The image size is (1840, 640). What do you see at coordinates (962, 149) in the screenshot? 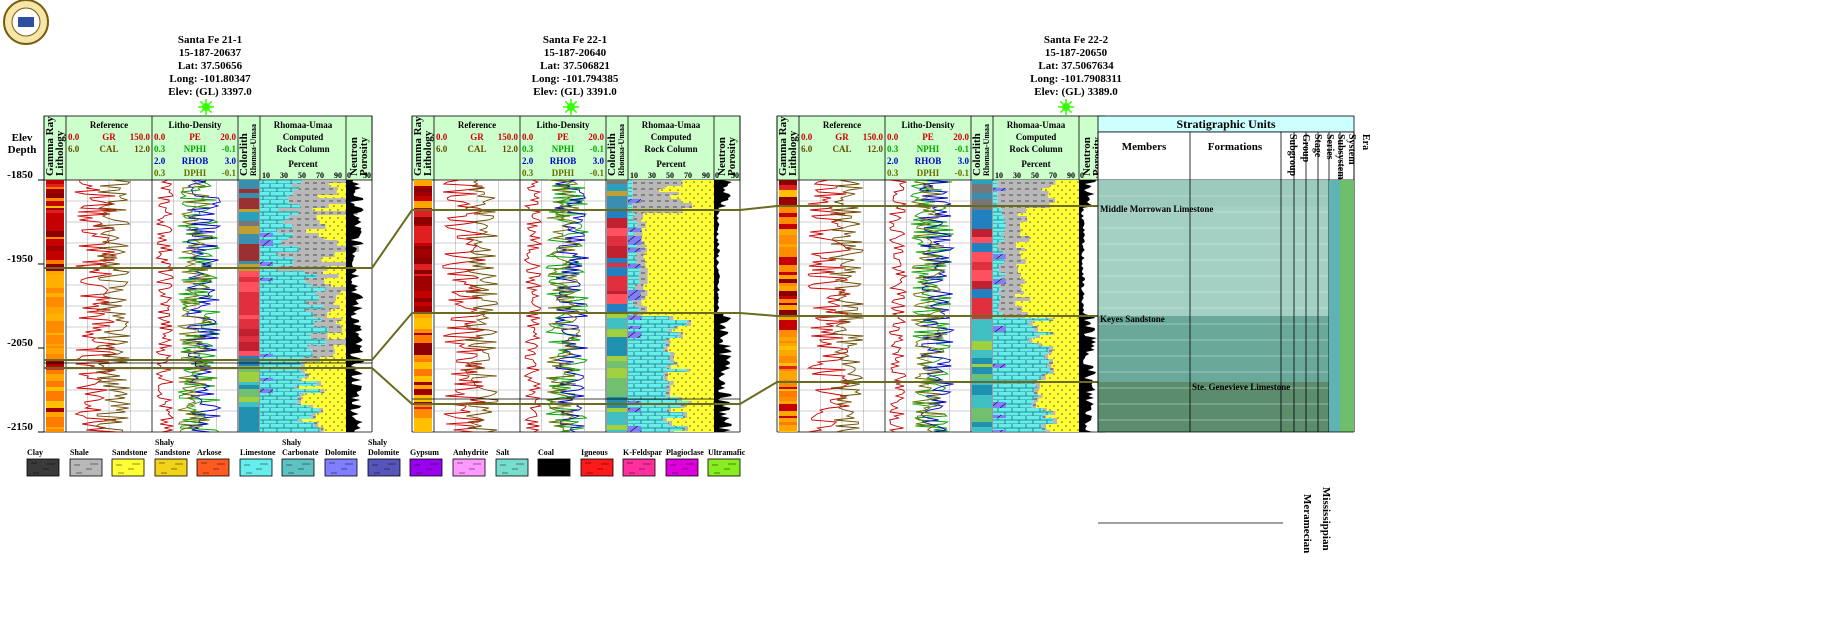
I see `nphi-max: -0.1` at bounding box center [962, 149].